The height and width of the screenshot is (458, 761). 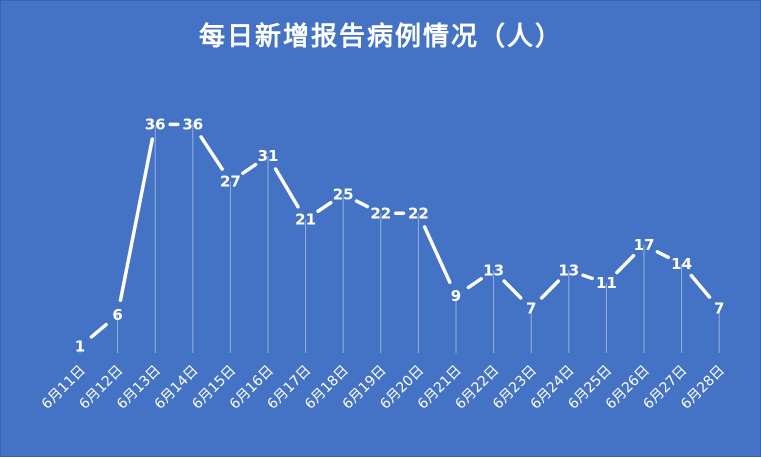 What do you see at coordinates (230, 182) in the screenshot?
I see `data-label: 27` at bounding box center [230, 182].